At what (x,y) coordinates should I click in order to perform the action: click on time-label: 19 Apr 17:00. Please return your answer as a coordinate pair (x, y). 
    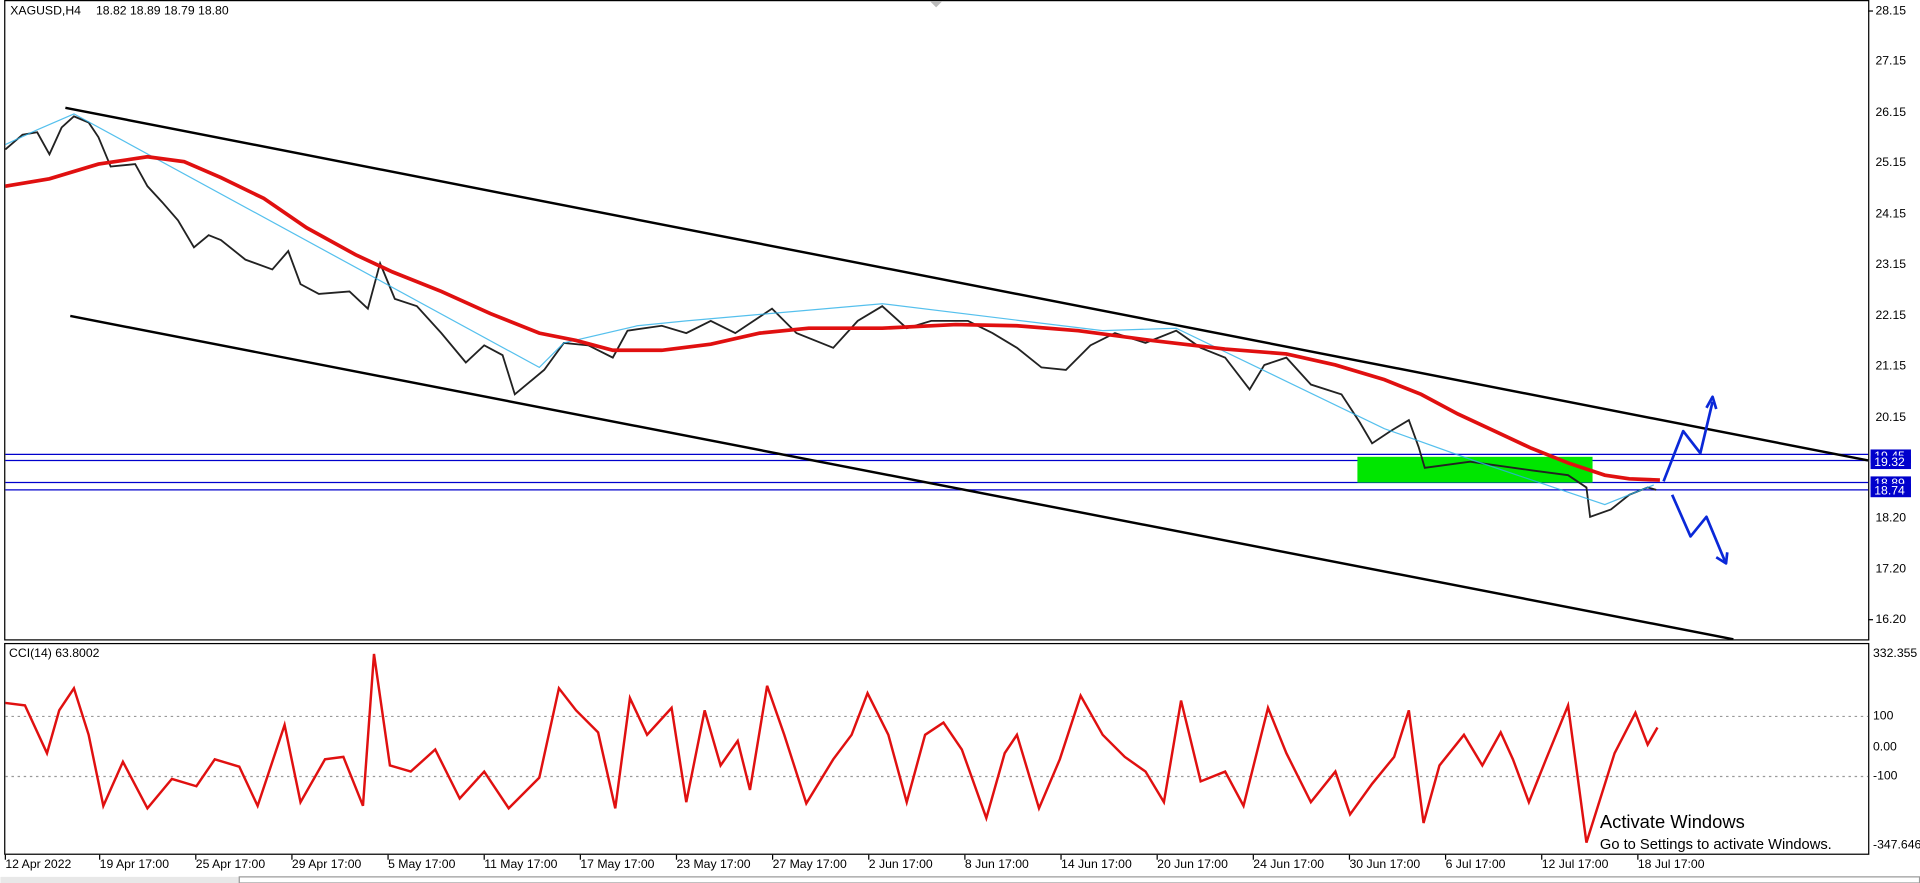
    Looking at the image, I should click on (135, 864).